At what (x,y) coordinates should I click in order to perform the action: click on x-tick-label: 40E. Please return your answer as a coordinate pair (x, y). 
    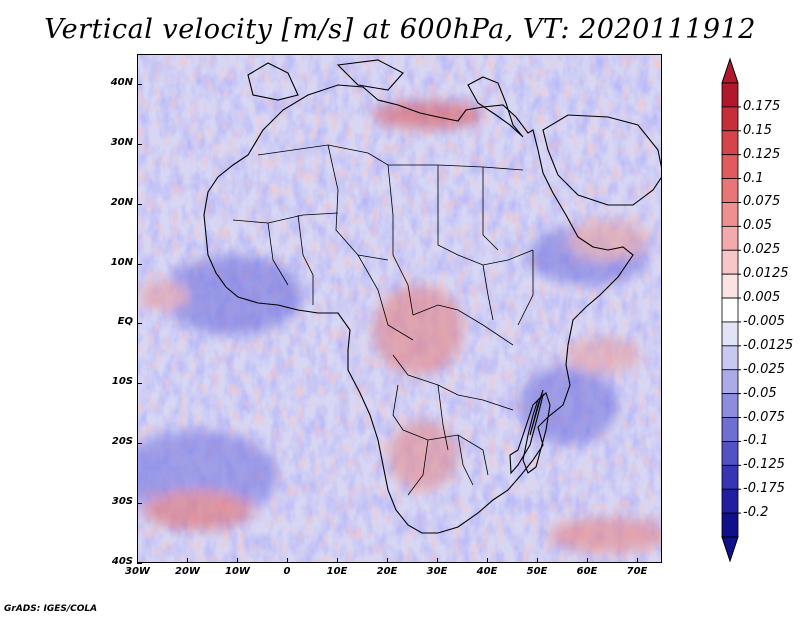
    Looking at the image, I should click on (487, 571).